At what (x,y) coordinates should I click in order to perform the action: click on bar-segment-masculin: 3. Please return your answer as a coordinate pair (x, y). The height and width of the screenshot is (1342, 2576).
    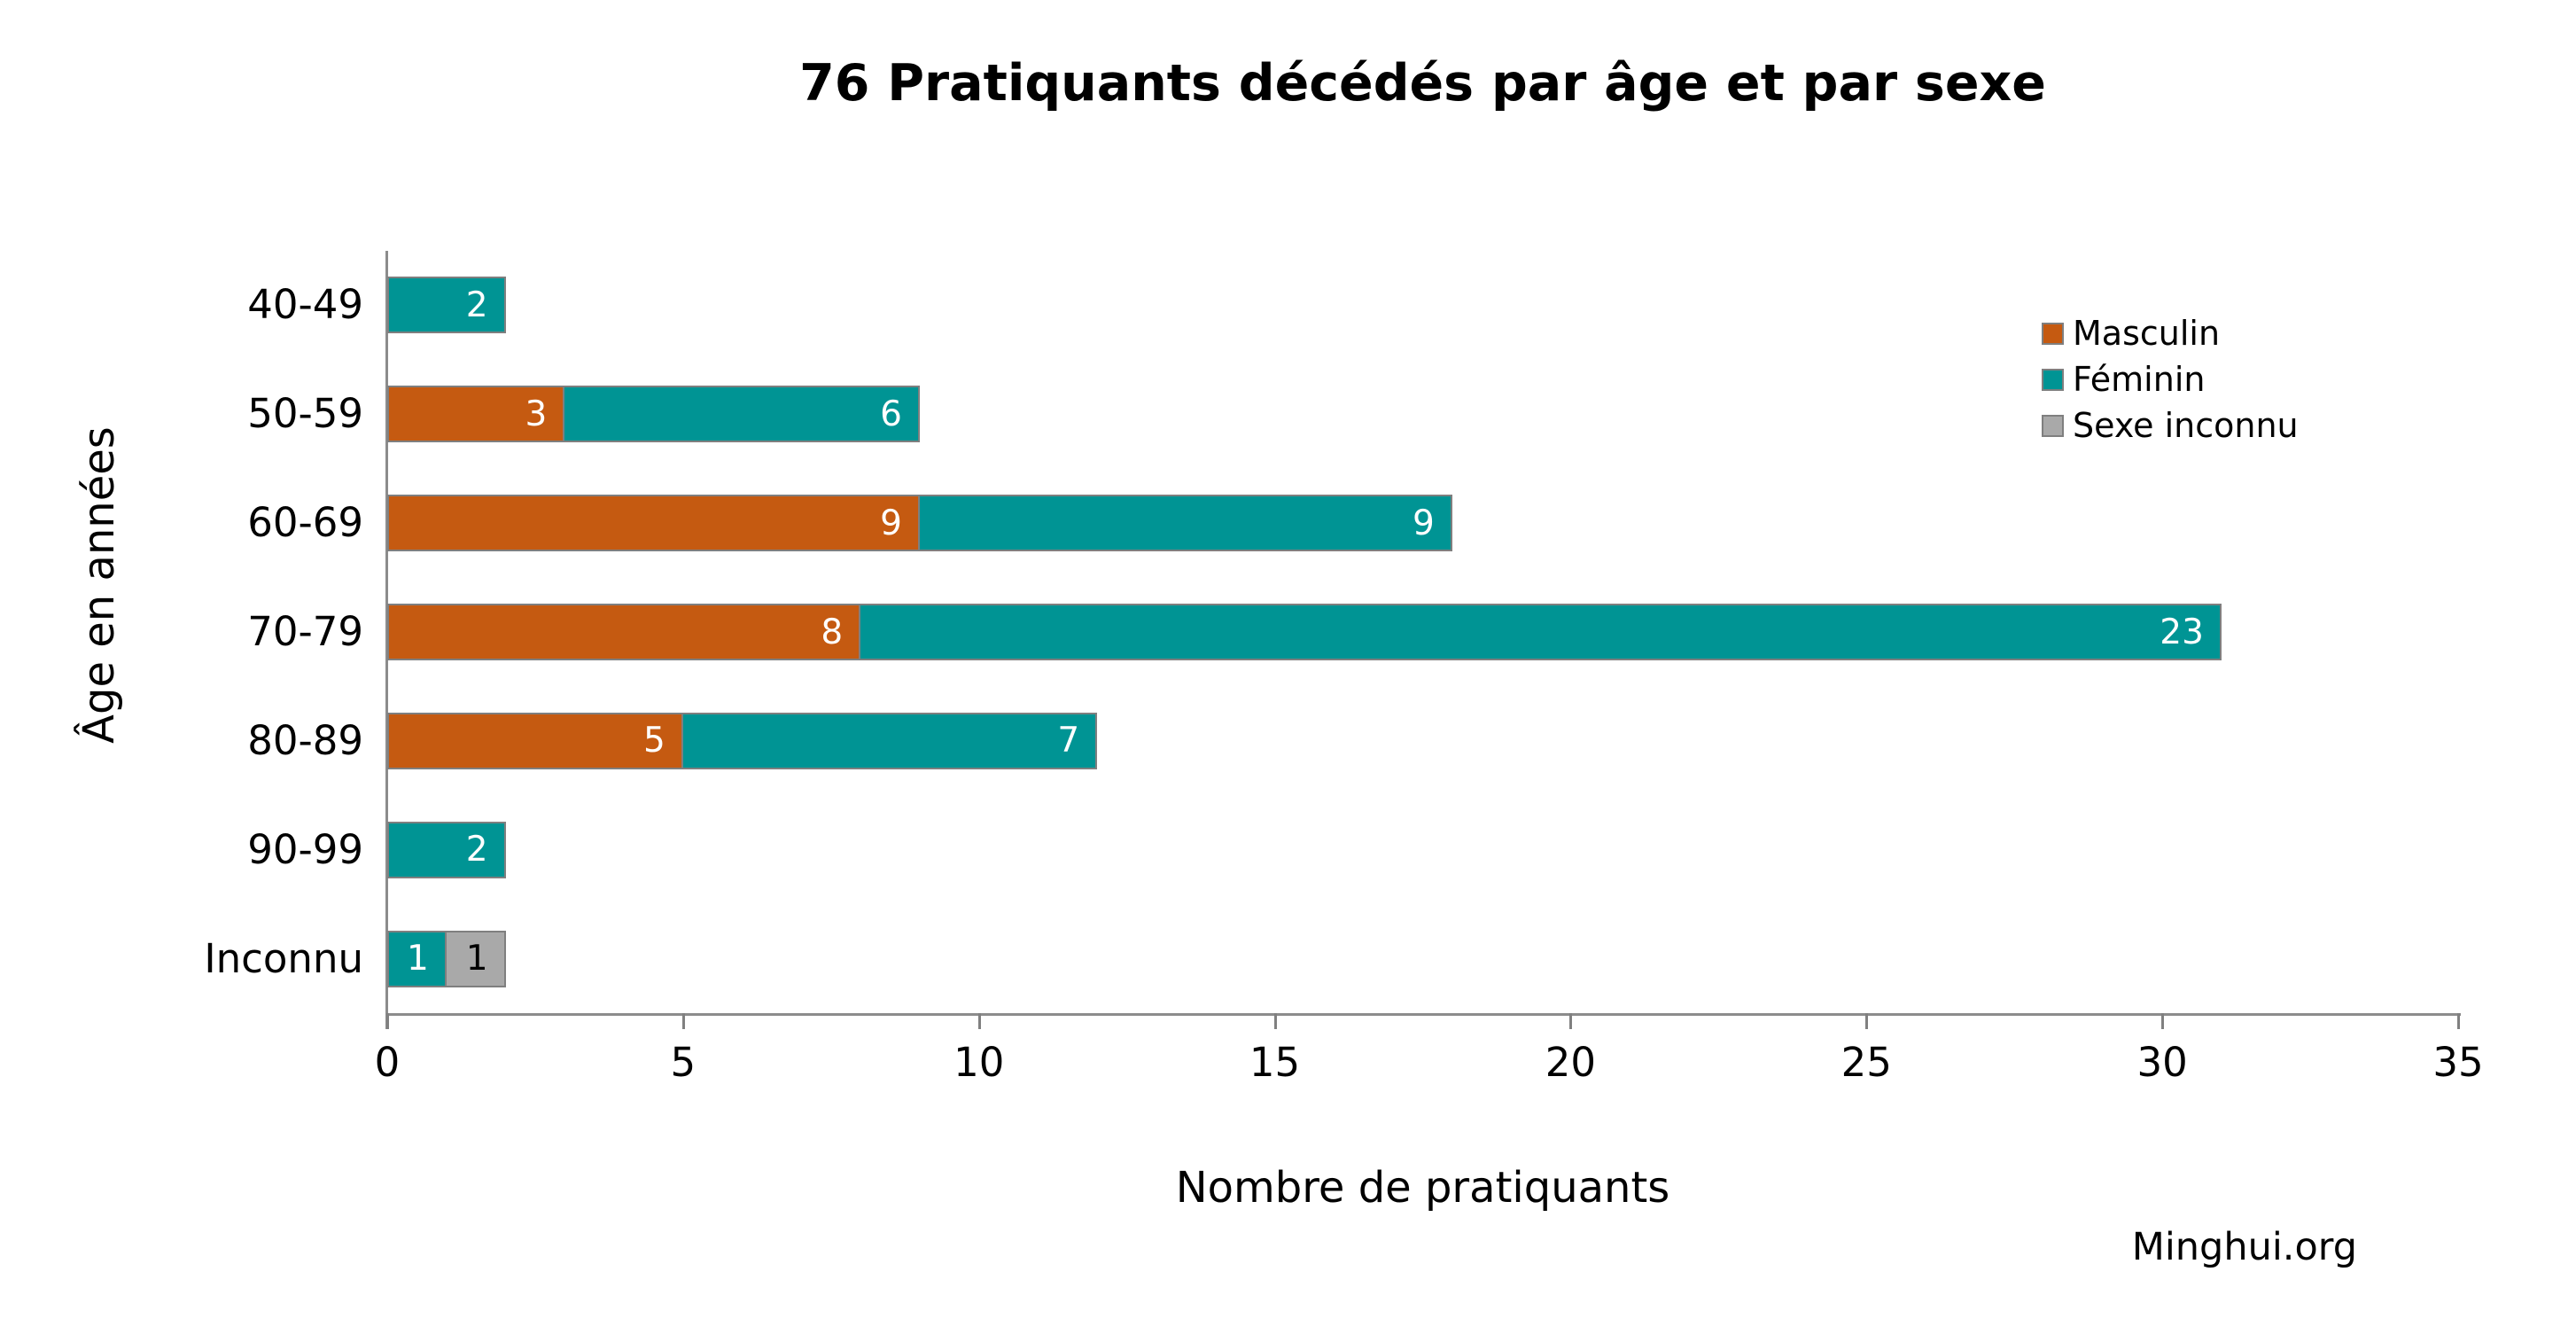
    Looking at the image, I should click on (476, 414).